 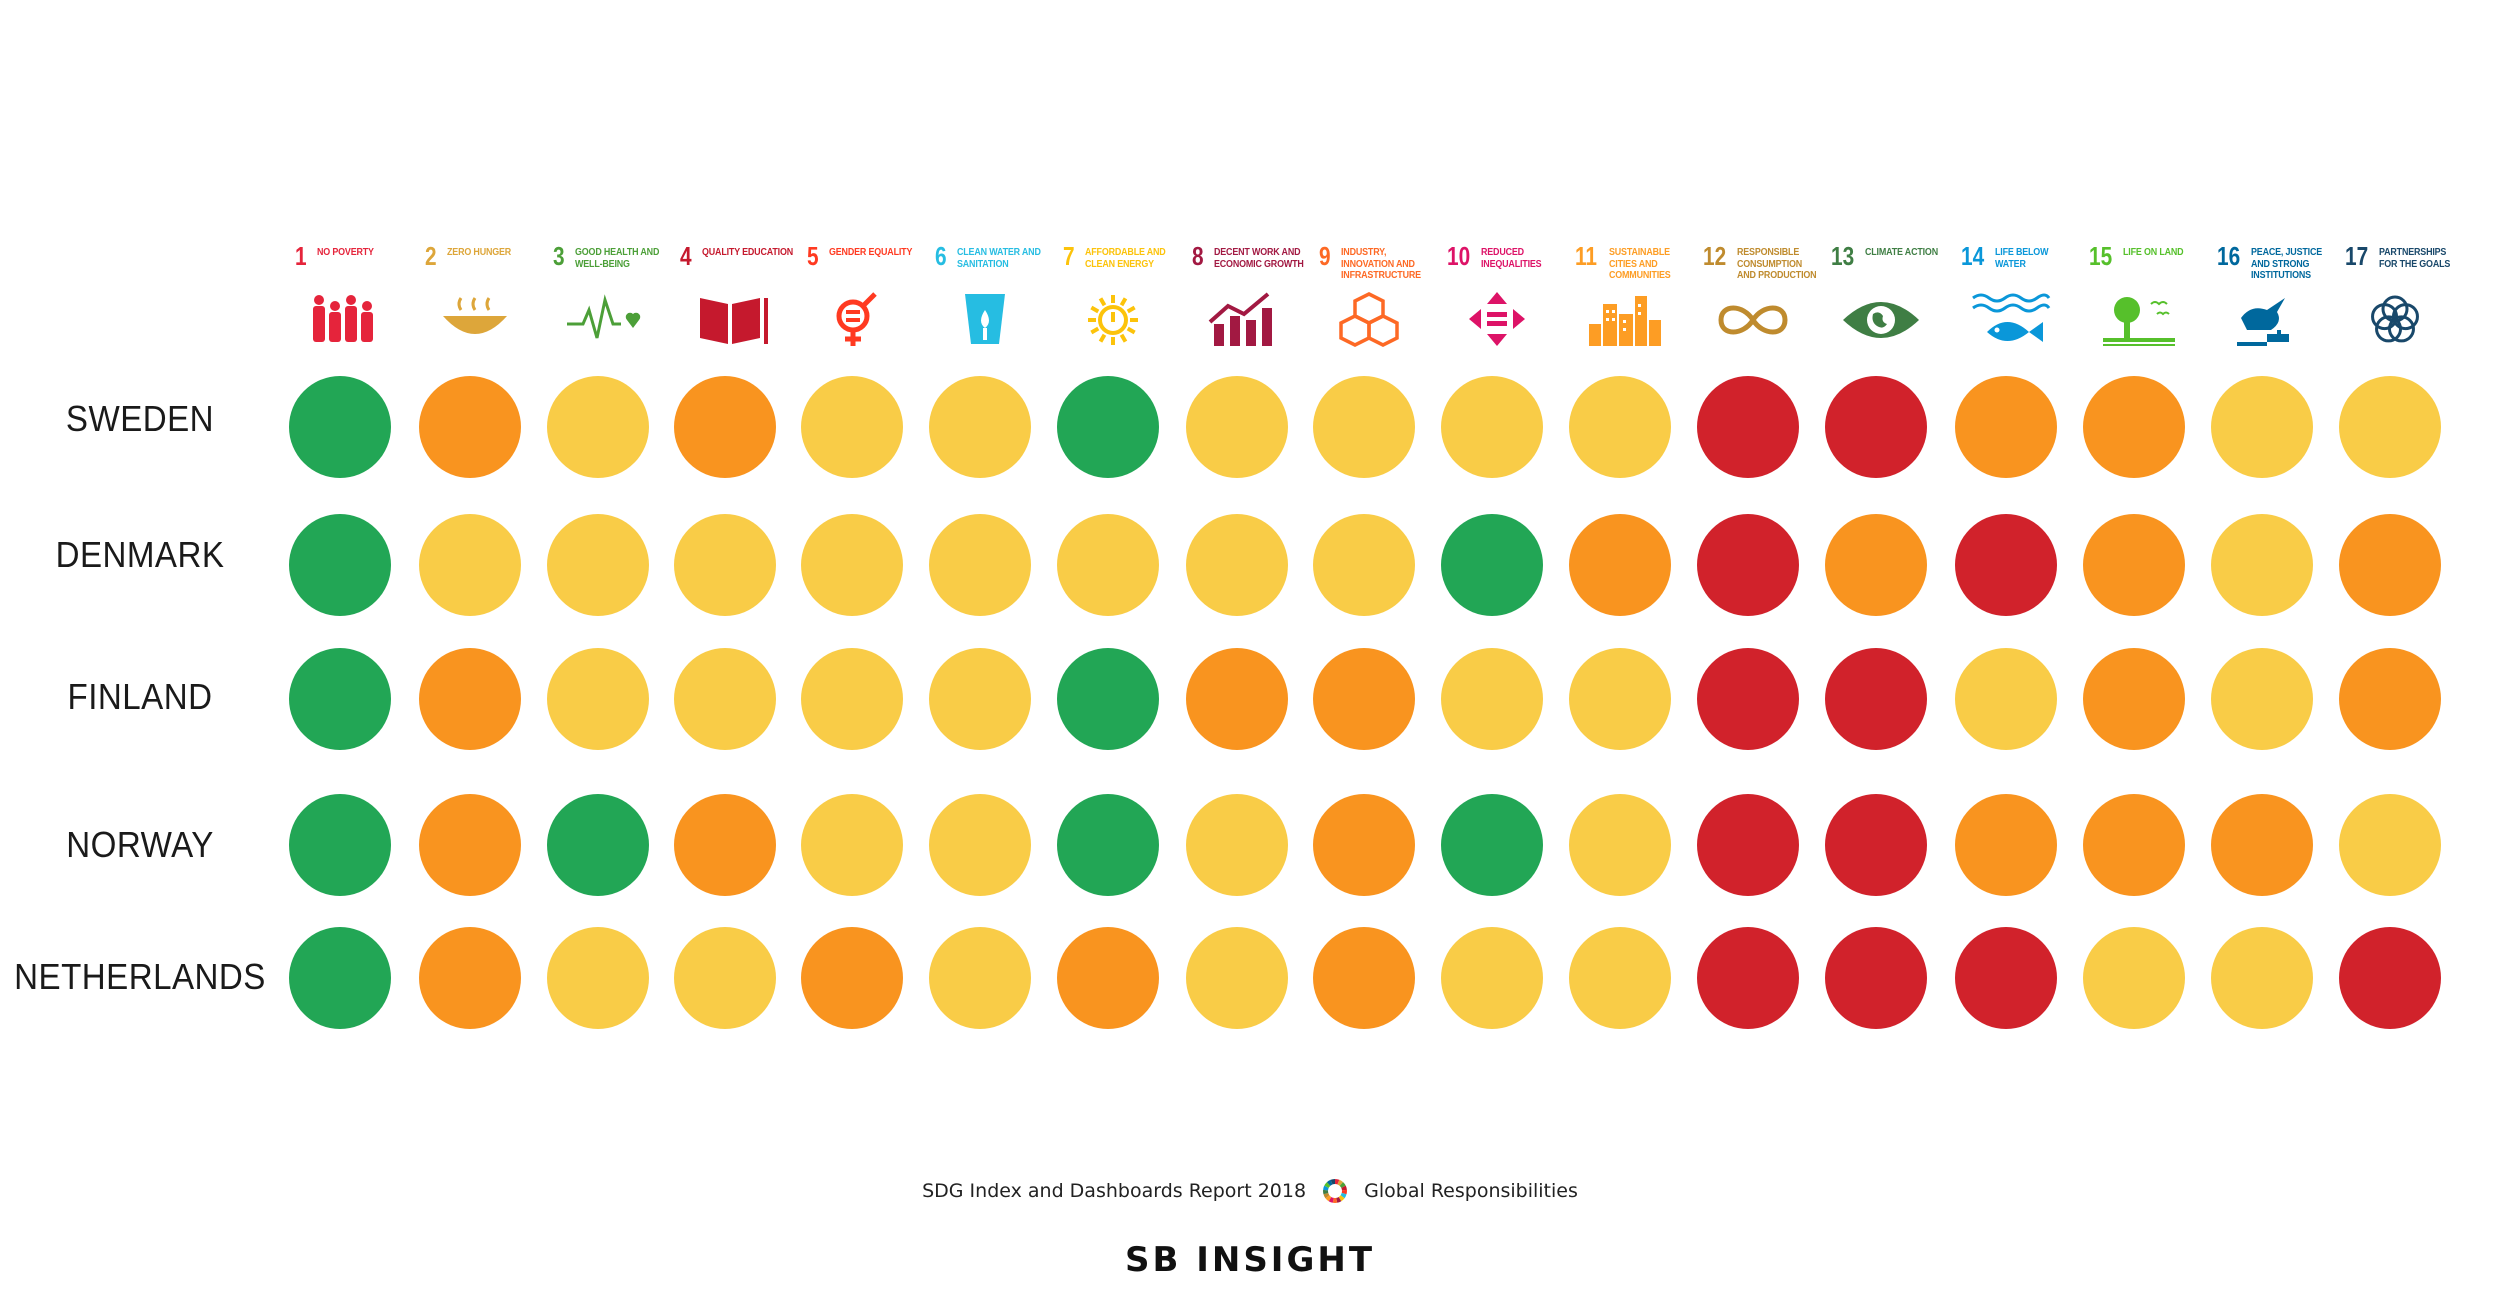 I want to click on country-label-denmark: DENMARK, so click(x=140, y=554).